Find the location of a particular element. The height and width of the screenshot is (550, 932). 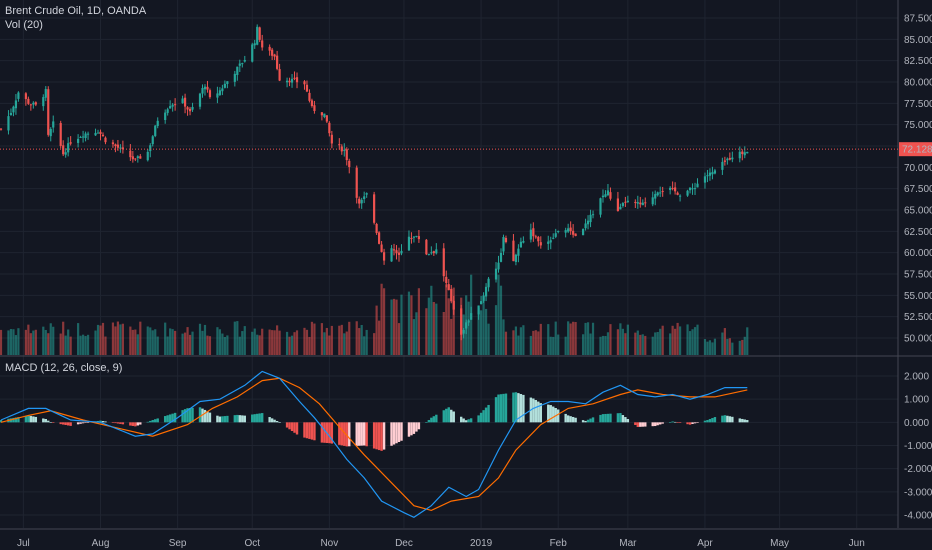

last-price-label: 72.128 is located at coordinates (917, 150).